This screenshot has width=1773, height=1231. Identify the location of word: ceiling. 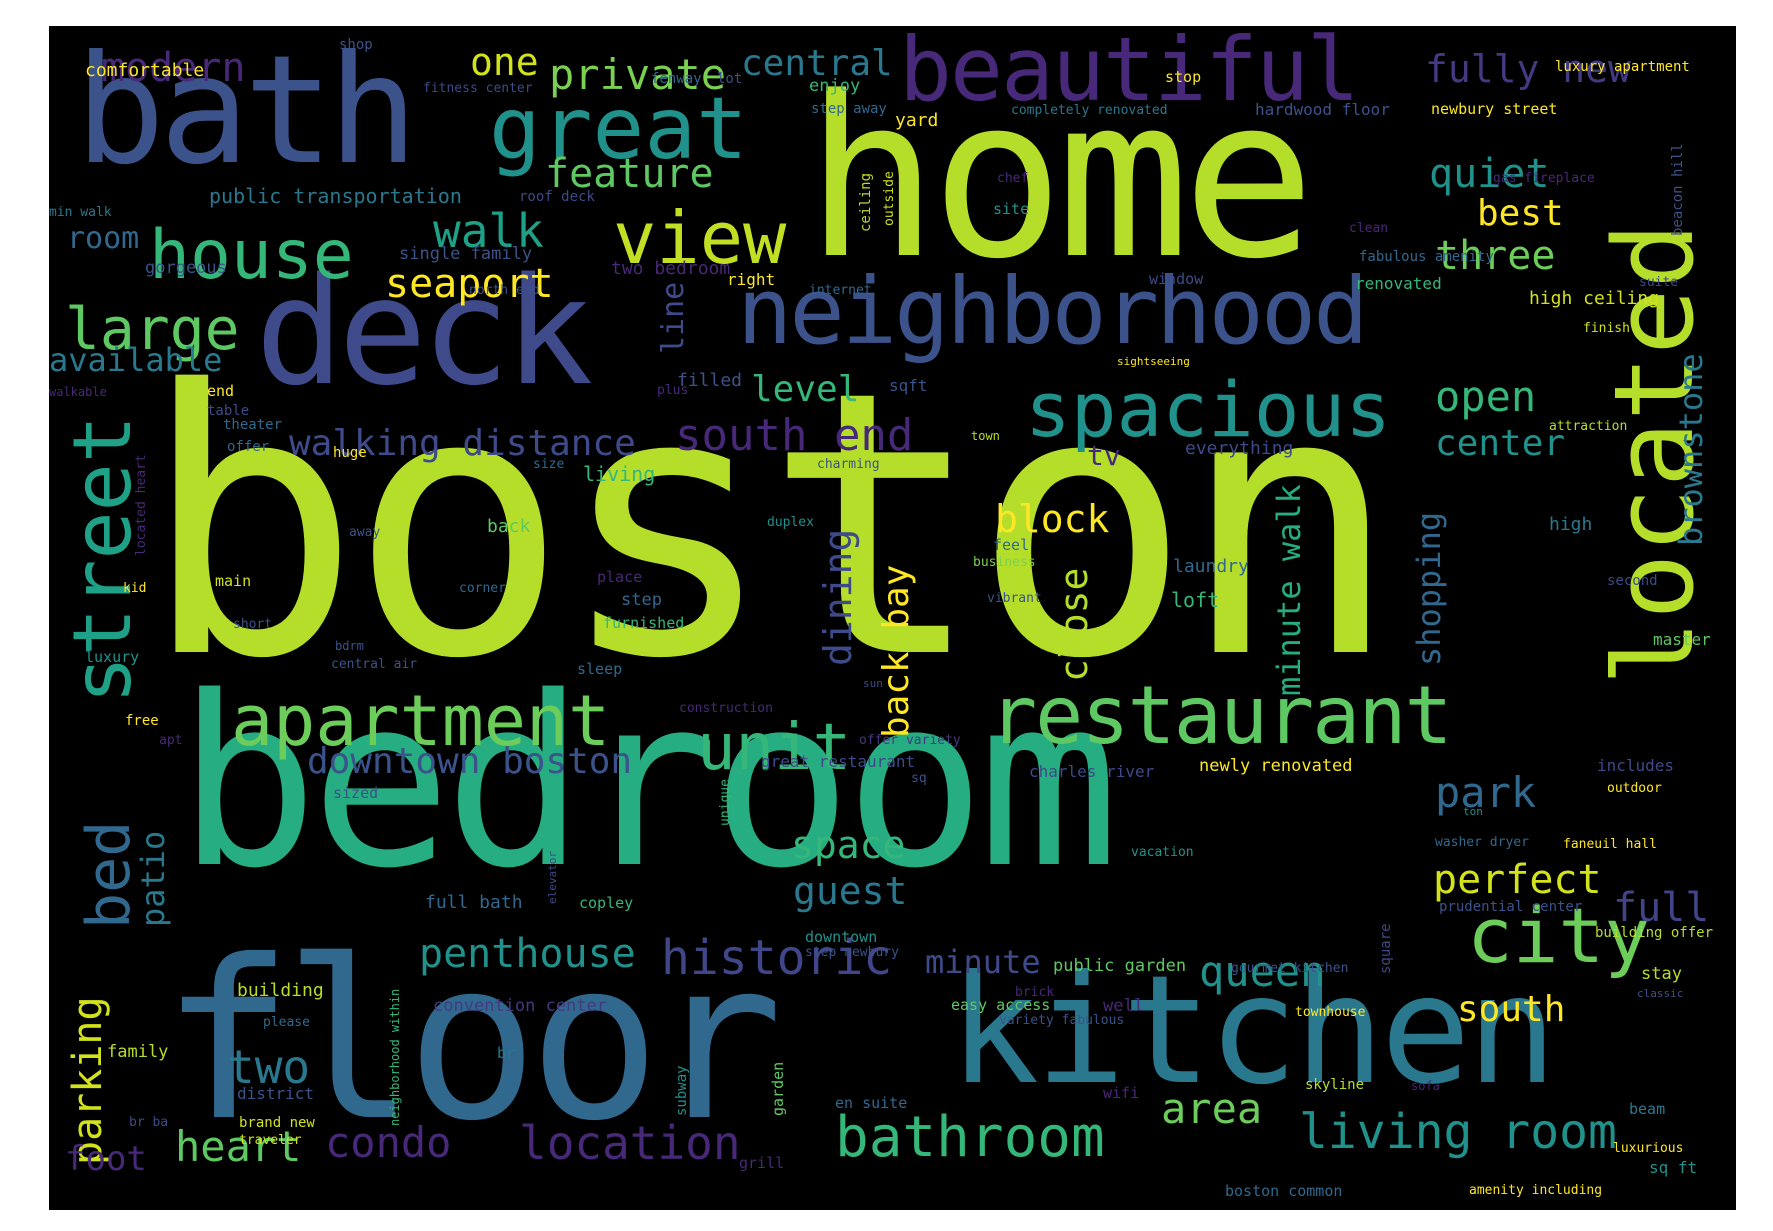
(866, 202).